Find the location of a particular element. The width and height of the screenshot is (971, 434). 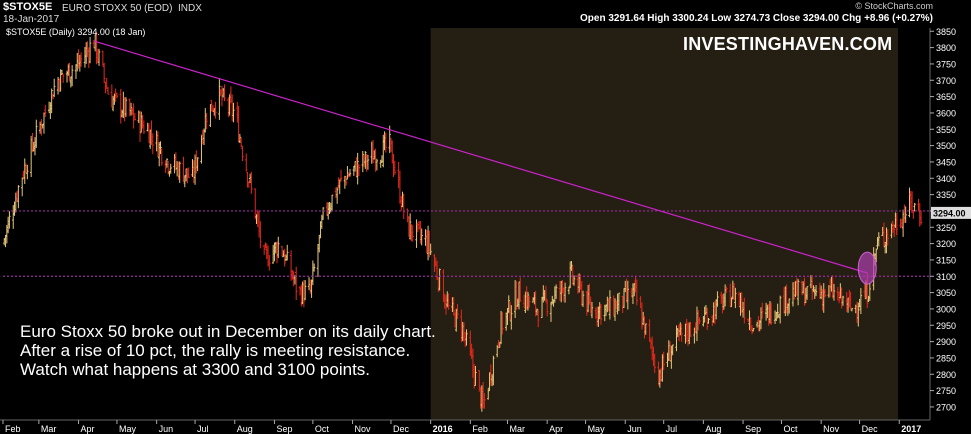

x-tick-label: 2016 is located at coordinates (443, 429).